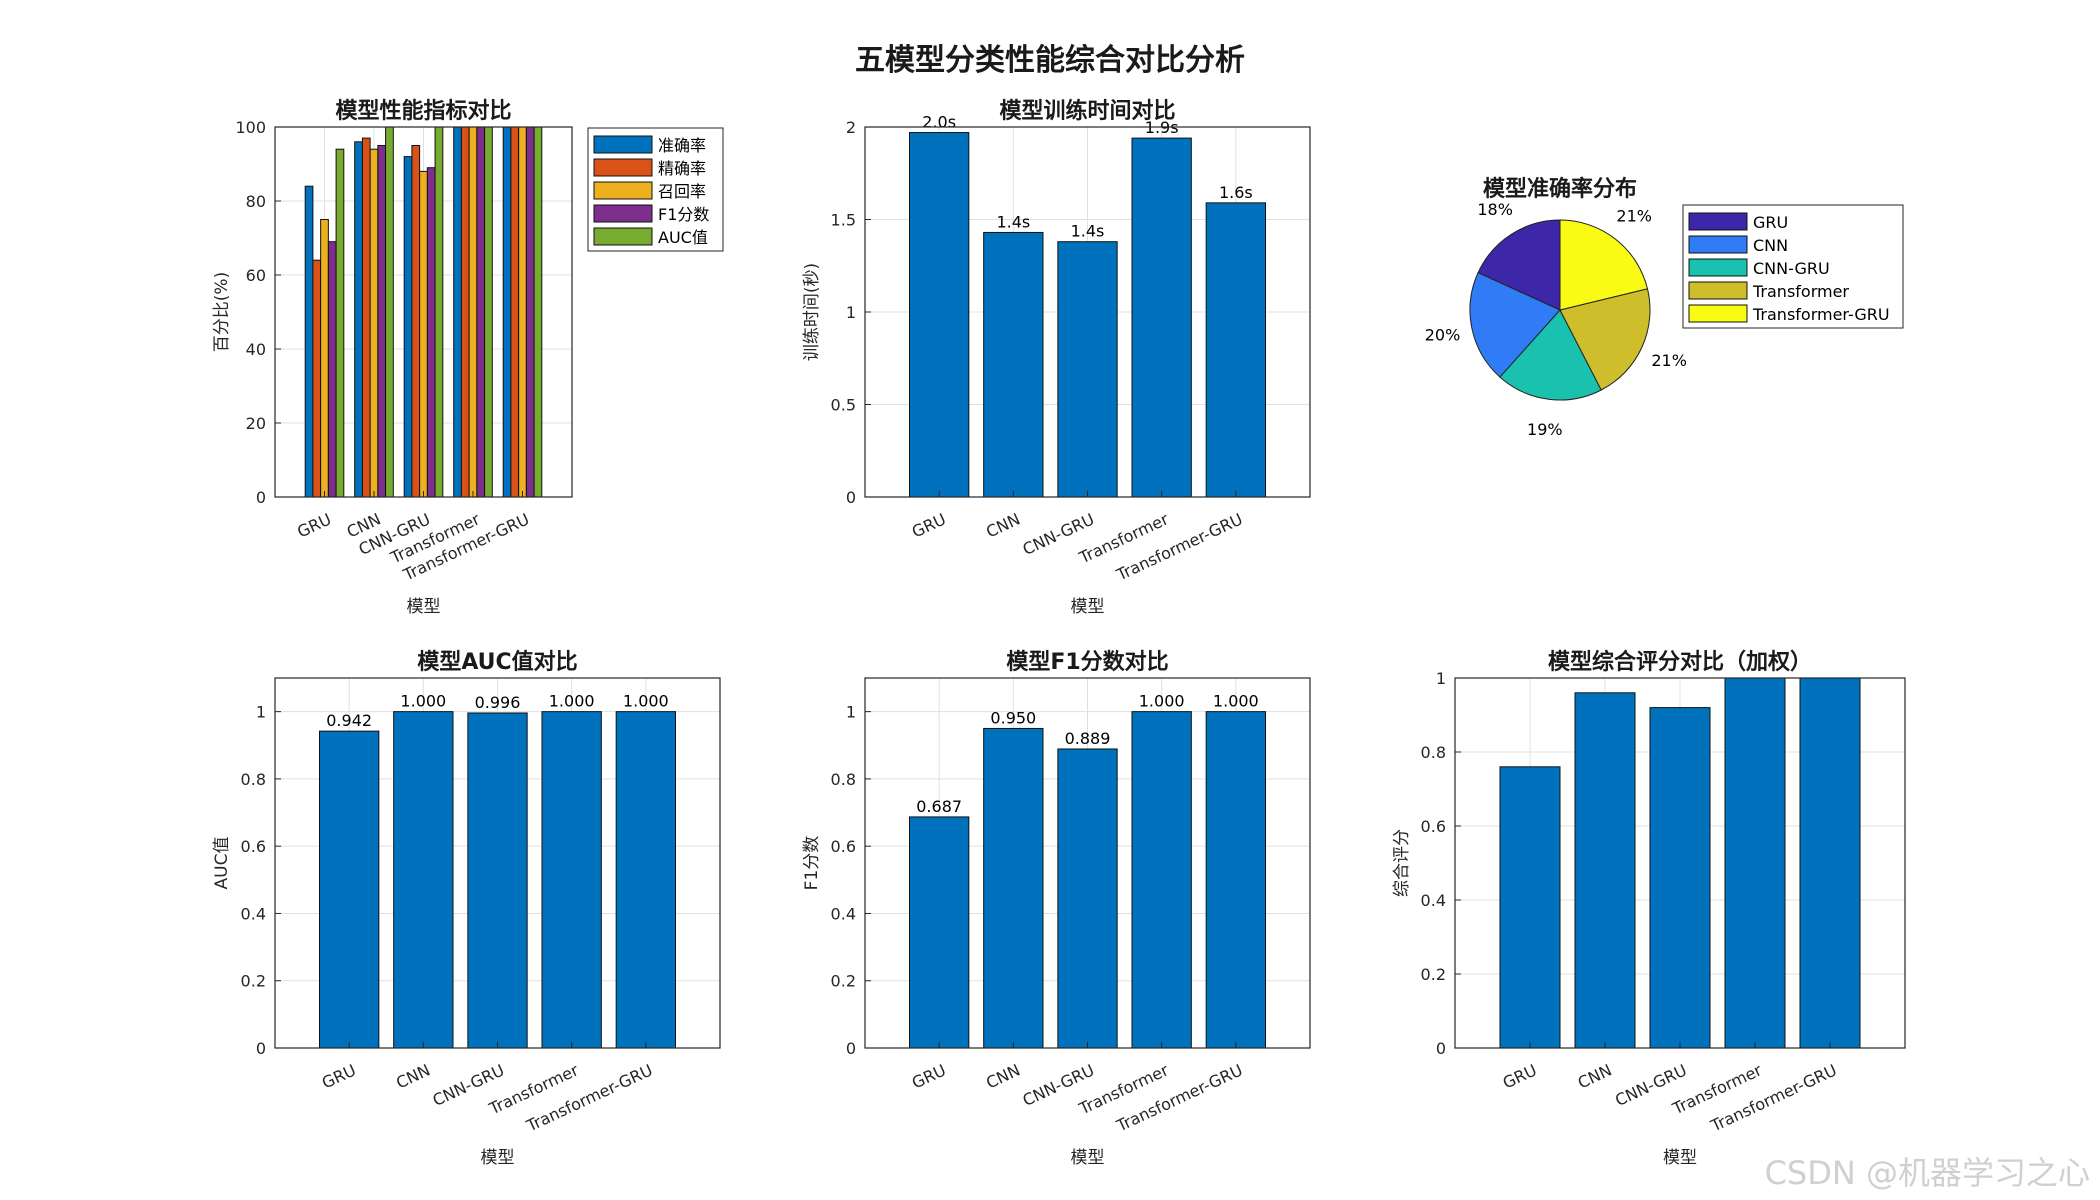 The height and width of the screenshot is (1200, 2100). I want to click on y-tick-label: 20, so click(256, 423).